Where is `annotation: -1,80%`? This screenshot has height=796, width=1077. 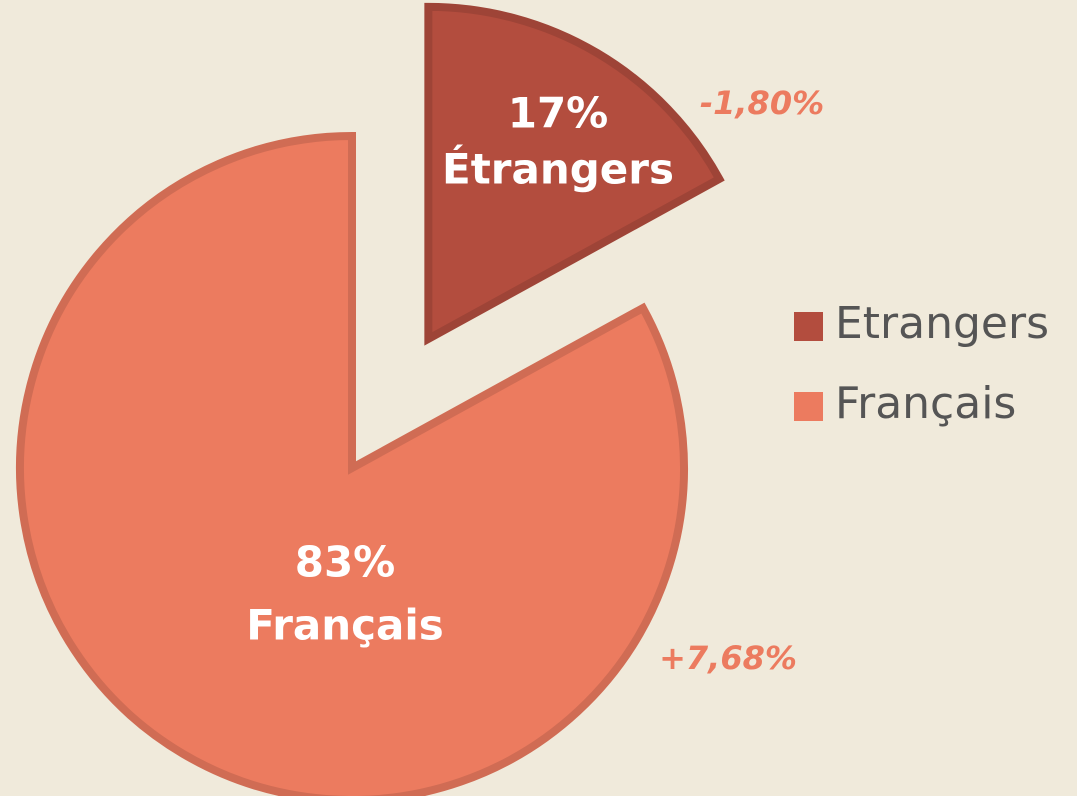 annotation: -1,80% is located at coordinates (762, 103).